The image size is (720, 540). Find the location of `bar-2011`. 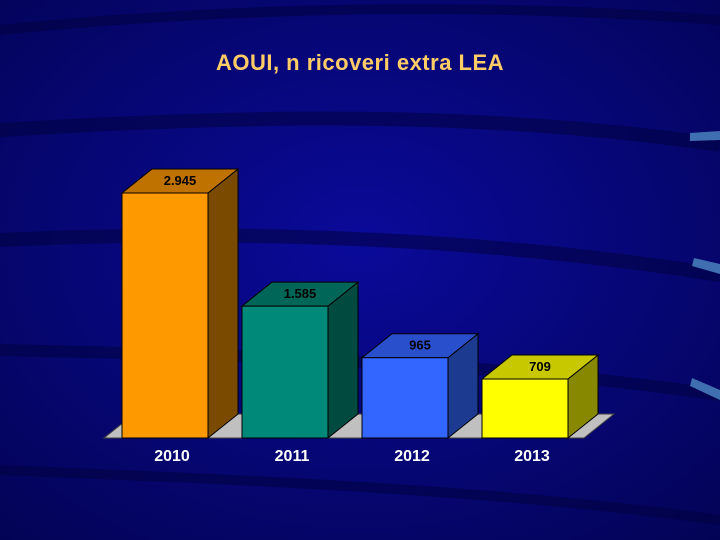

bar-2011 is located at coordinates (300, 360).